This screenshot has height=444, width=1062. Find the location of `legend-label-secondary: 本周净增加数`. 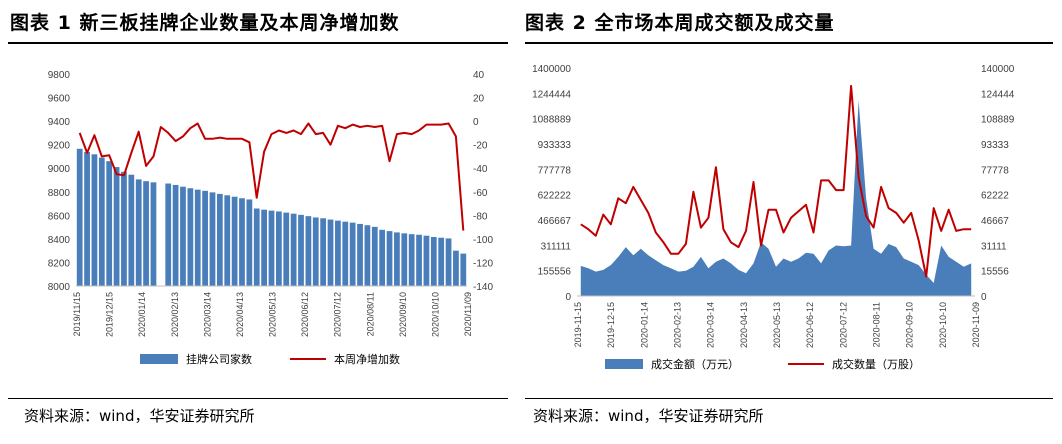

legend-label-secondary: 本周净增加数 is located at coordinates (367, 359).